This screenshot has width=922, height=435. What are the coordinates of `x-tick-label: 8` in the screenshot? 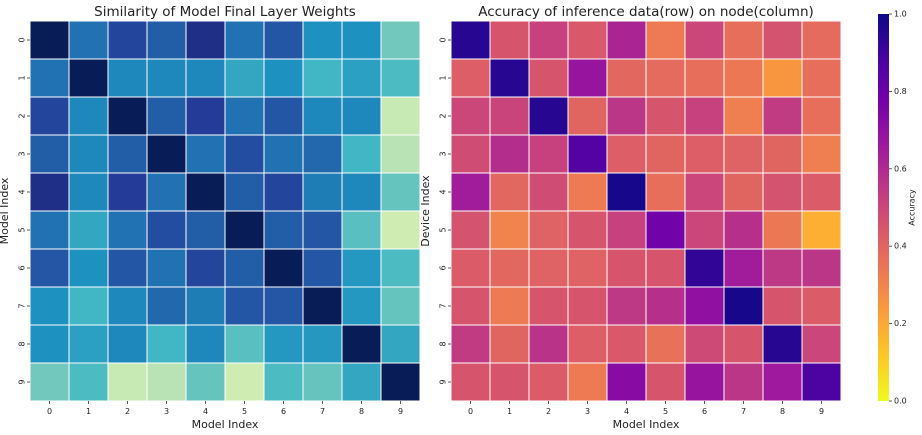 It's located at (782, 411).